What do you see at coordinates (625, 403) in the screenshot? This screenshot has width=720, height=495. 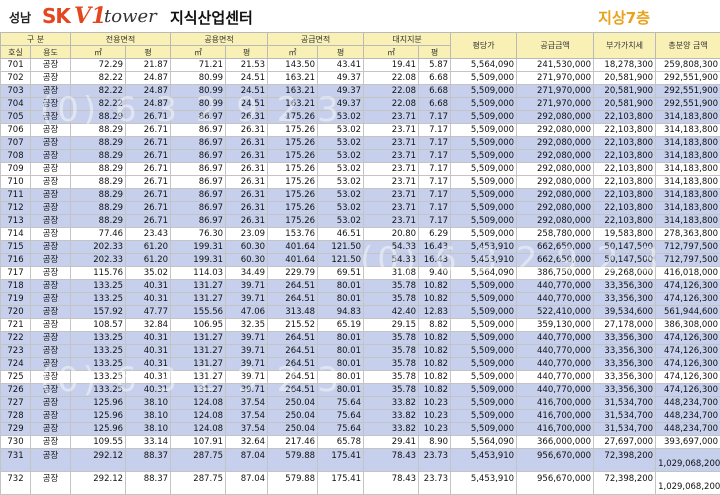 I see `vat-cell: 31,534,700` at bounding box center [625, 403].